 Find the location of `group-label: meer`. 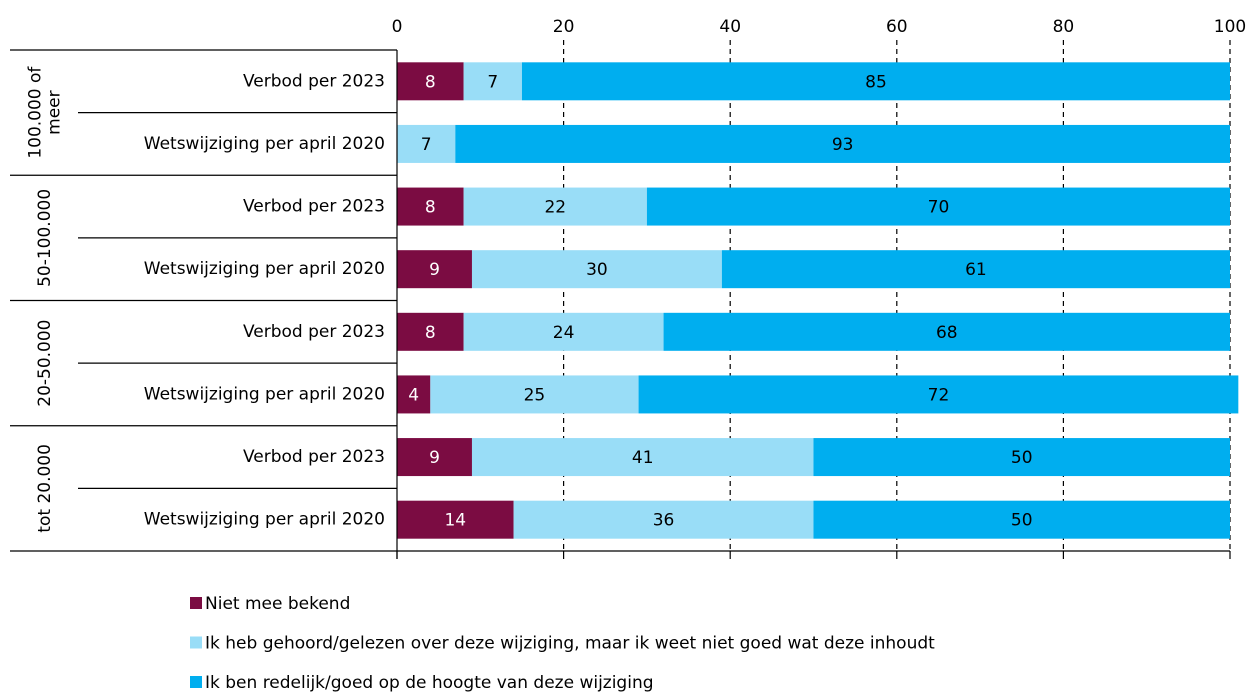

group-label: meer is located at coordinates (55, 112).